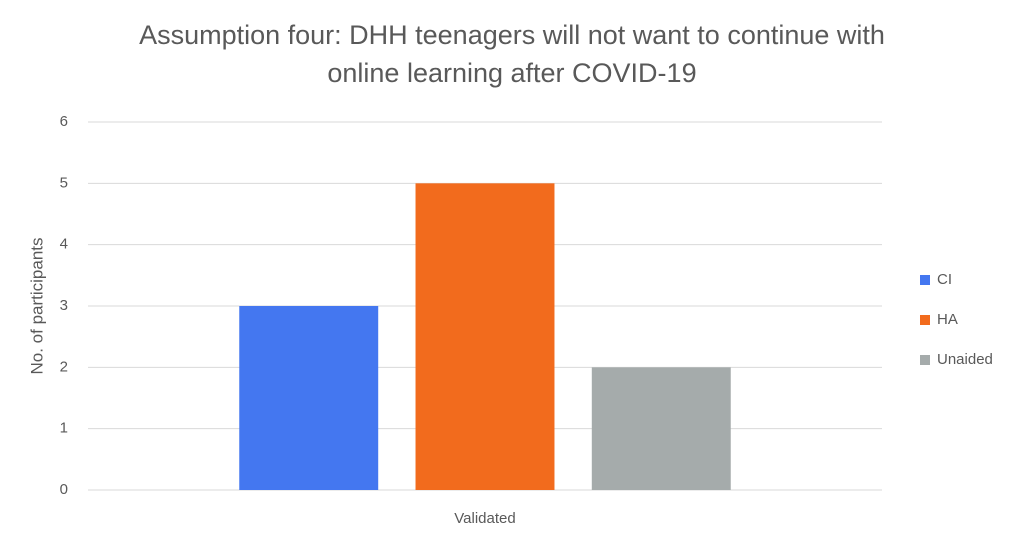 This screenshot has width=1024, height=540. Describe the element at coordinates (64, 489) in the screenshot. I see `y-tick-label: 0` at that location.